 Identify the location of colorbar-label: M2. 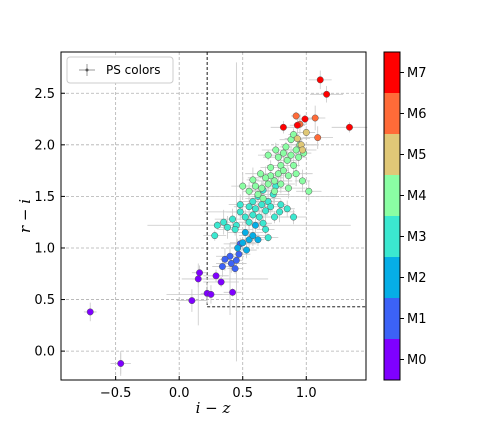
(417, 278).